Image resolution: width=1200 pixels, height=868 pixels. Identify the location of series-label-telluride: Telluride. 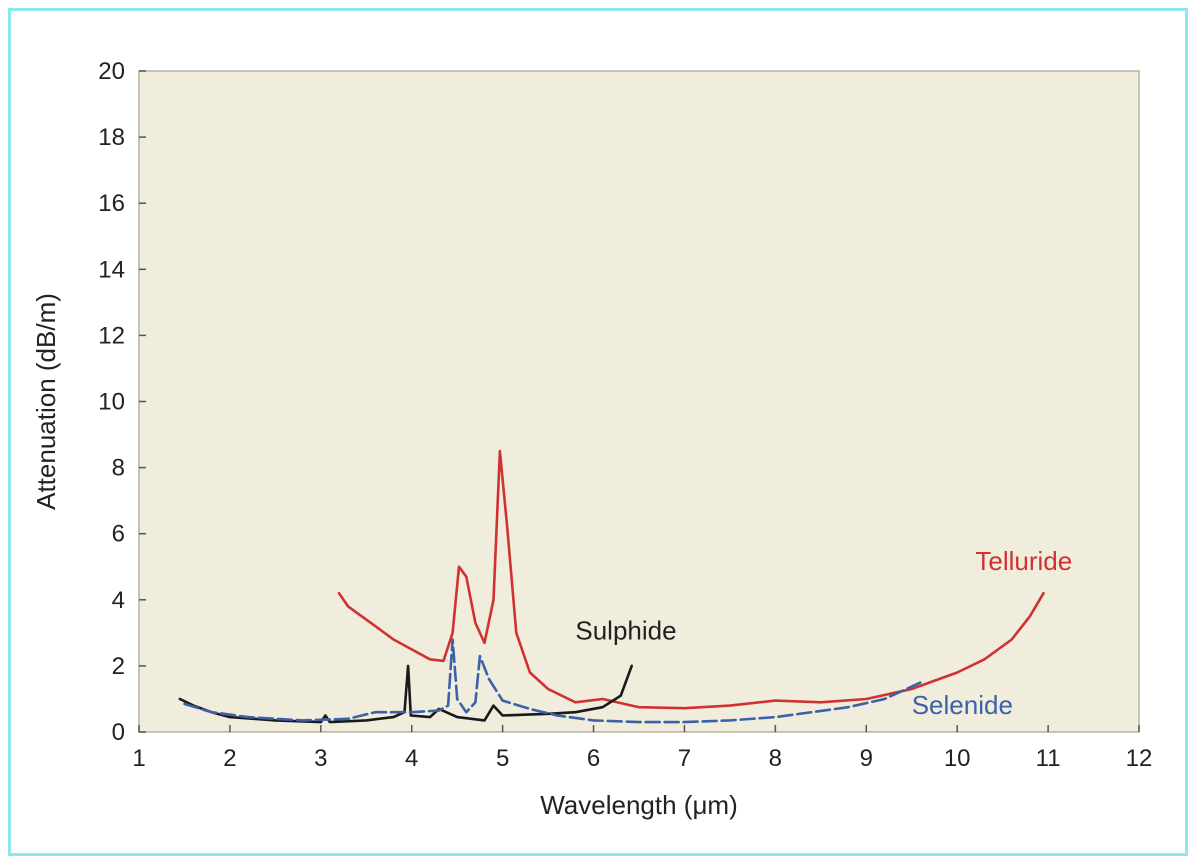
(1023, 561).